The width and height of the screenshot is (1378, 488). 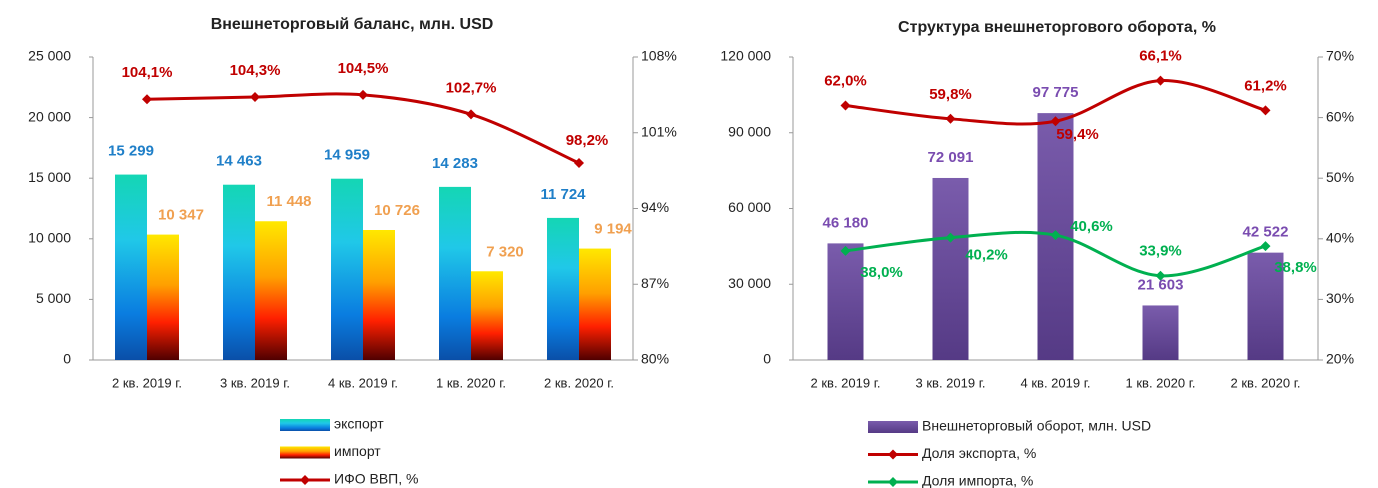 What do you see at coordinates (505, 251) in the screenshot?
I see `data-label: 7 320` at bounding box center [505, 251].